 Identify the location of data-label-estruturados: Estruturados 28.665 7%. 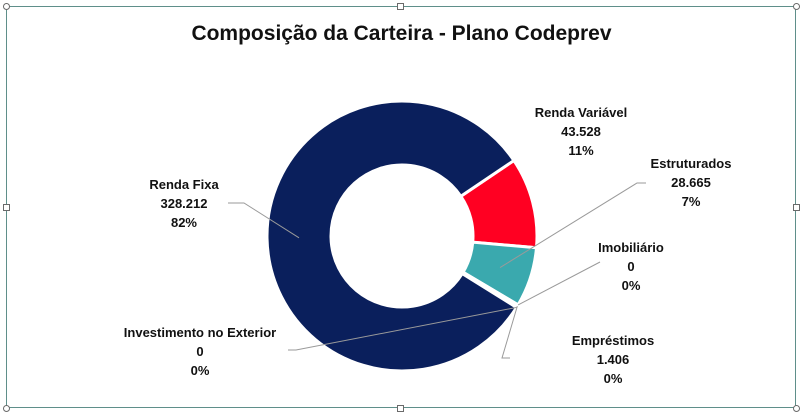
(691, 182).